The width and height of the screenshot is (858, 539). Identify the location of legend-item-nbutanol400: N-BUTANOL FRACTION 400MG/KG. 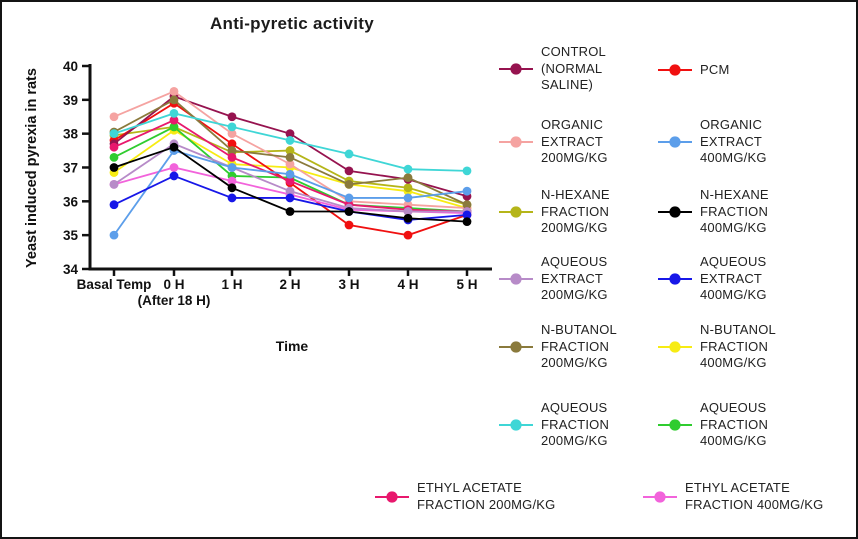
(716, 347).